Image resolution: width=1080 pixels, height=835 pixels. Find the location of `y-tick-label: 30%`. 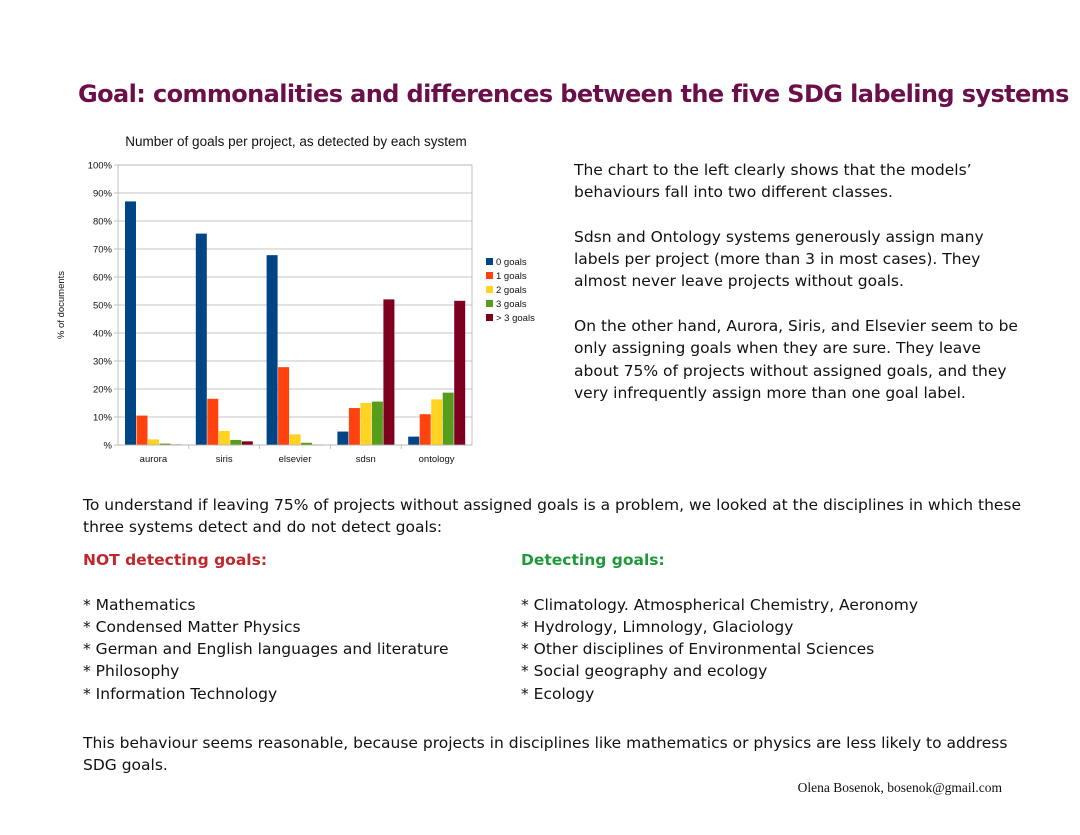

y-tick-label: 30% is located at coordinates (103, 362).